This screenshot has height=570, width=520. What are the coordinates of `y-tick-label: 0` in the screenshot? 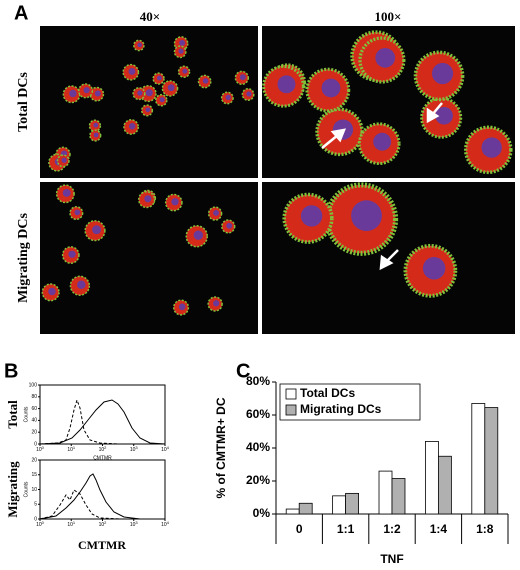 It's located at (35, 519).